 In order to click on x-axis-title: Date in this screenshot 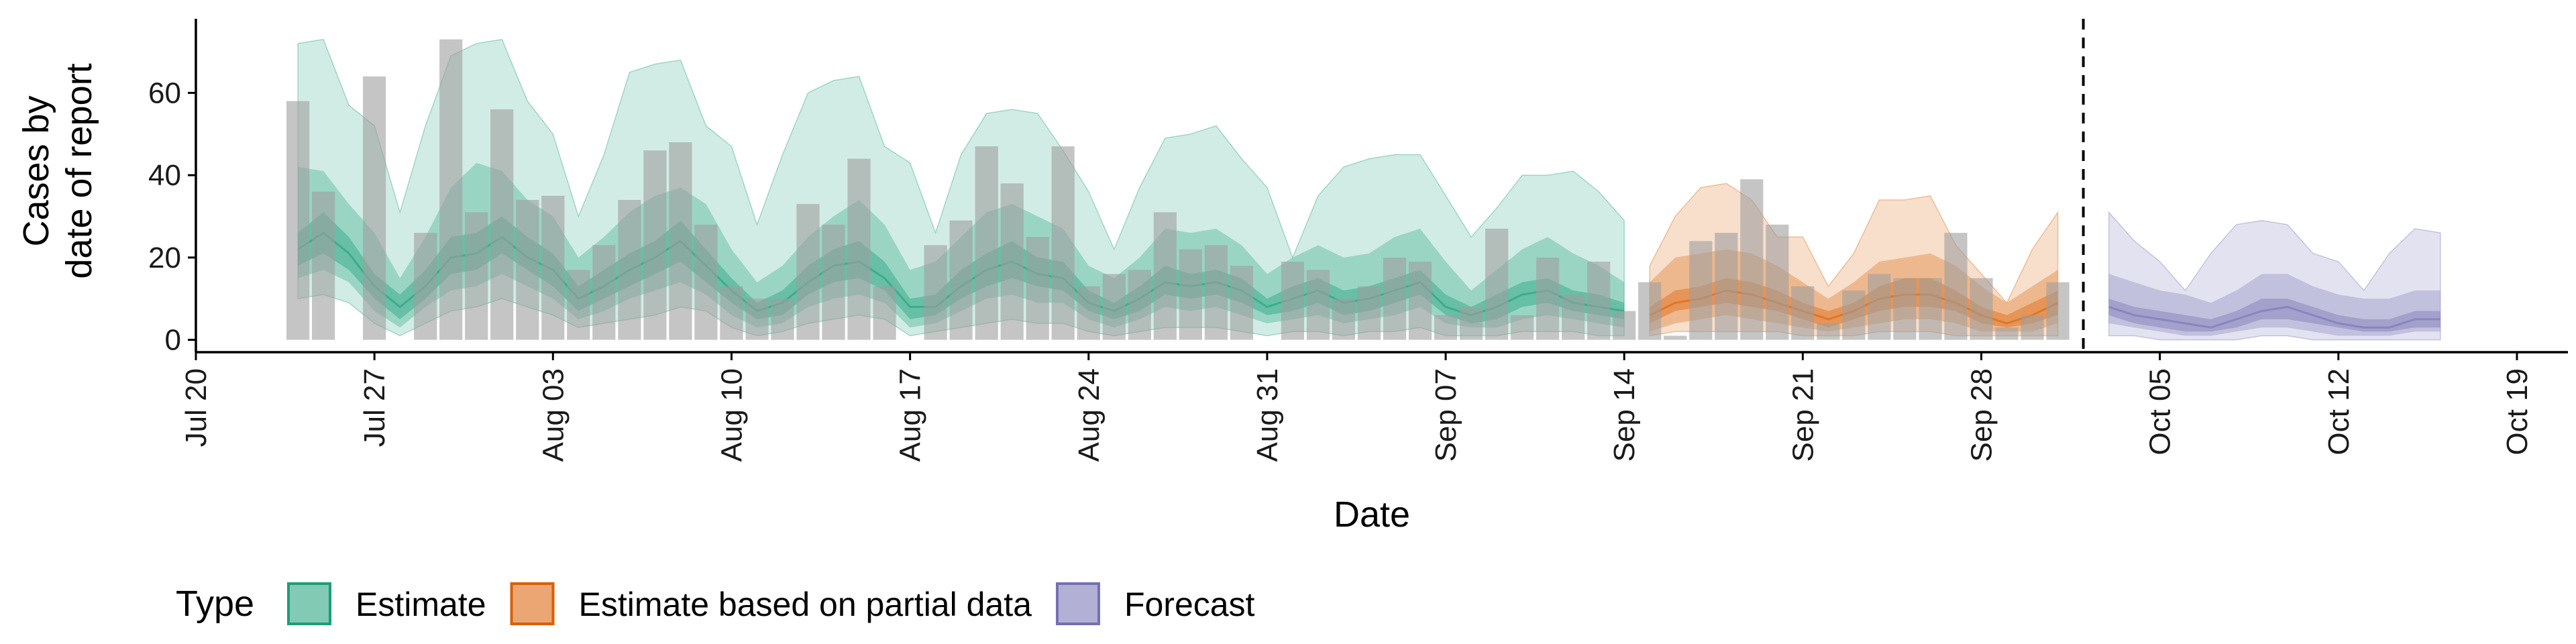, I will do `click(1372, 514)`.